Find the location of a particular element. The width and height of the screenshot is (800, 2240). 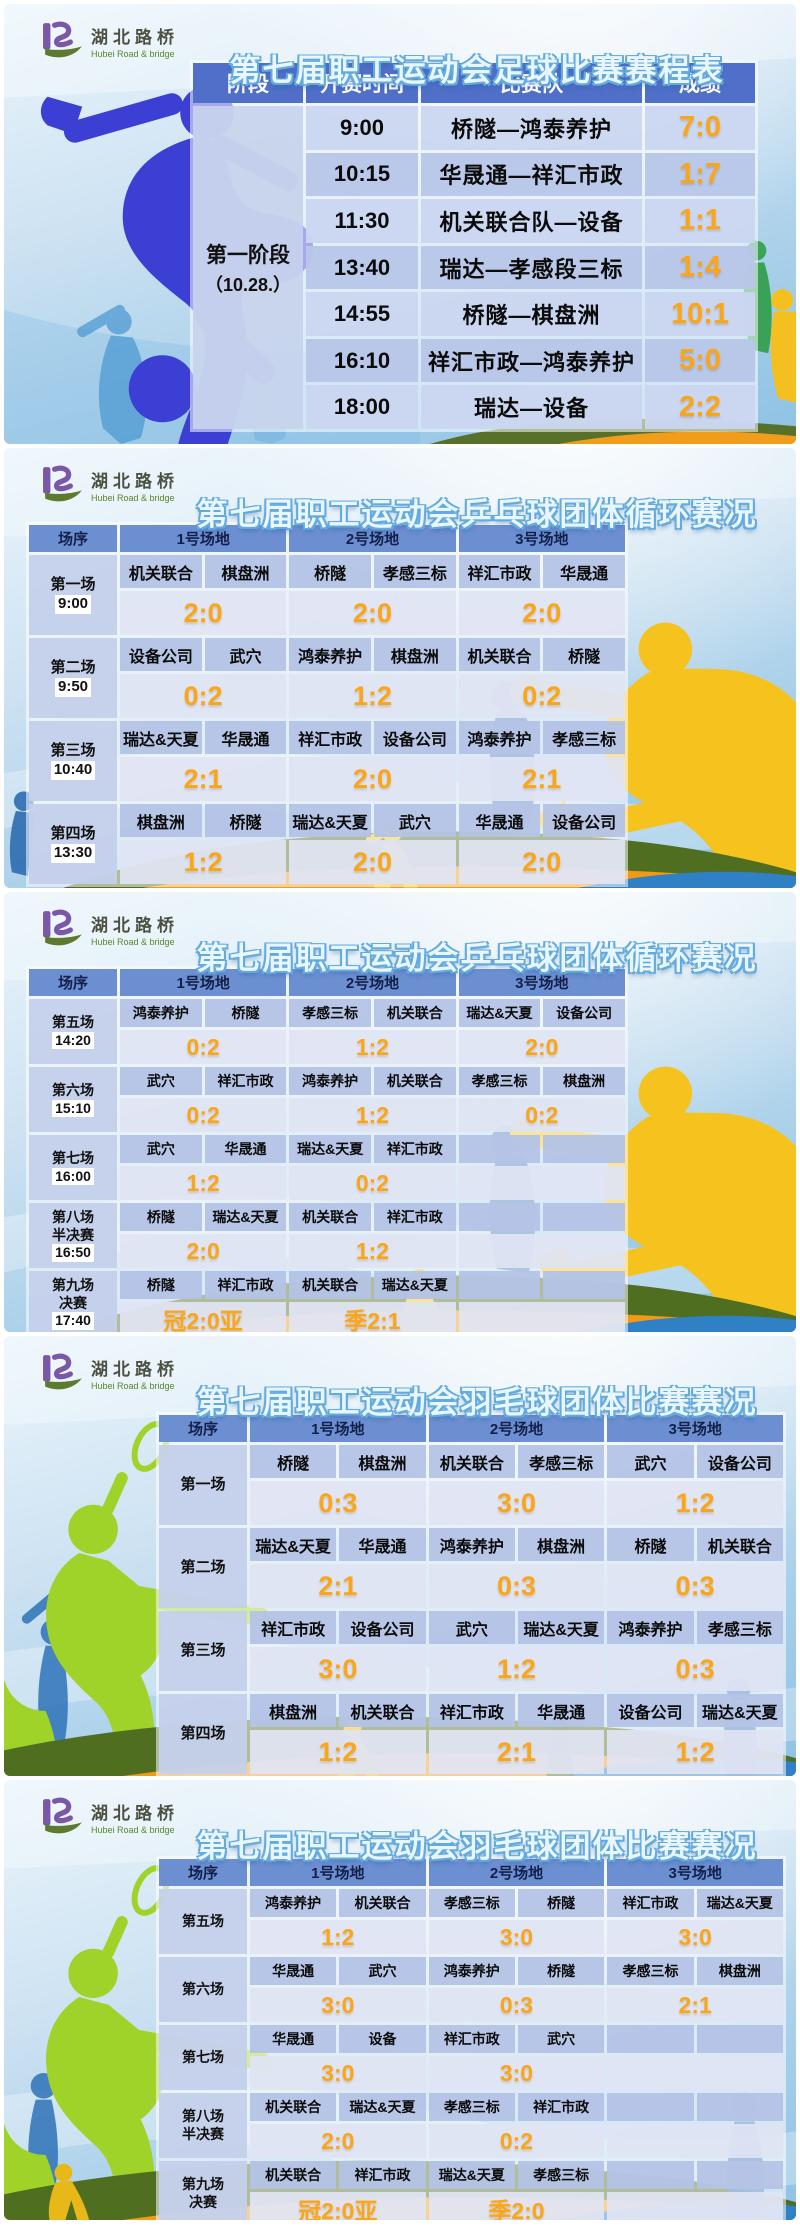

court-3-match: 设备公司 瑞达&天夏 1:2 is located at coordinates (695, 1734).